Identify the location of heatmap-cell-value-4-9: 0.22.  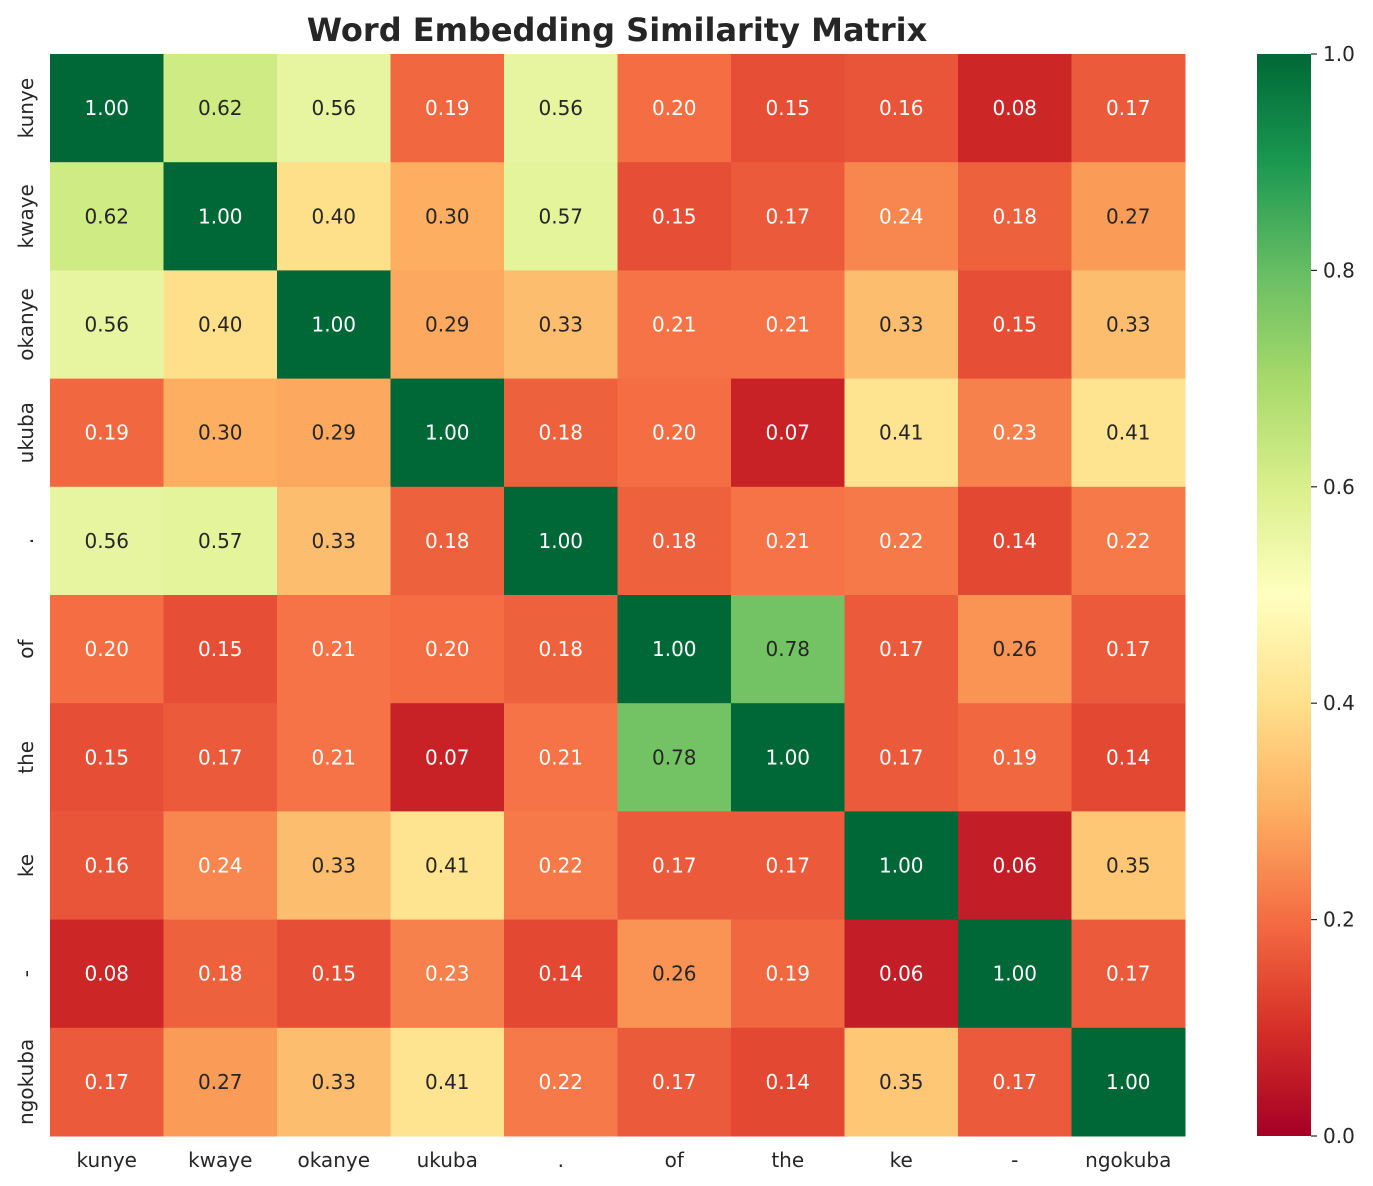
(1128, 541).